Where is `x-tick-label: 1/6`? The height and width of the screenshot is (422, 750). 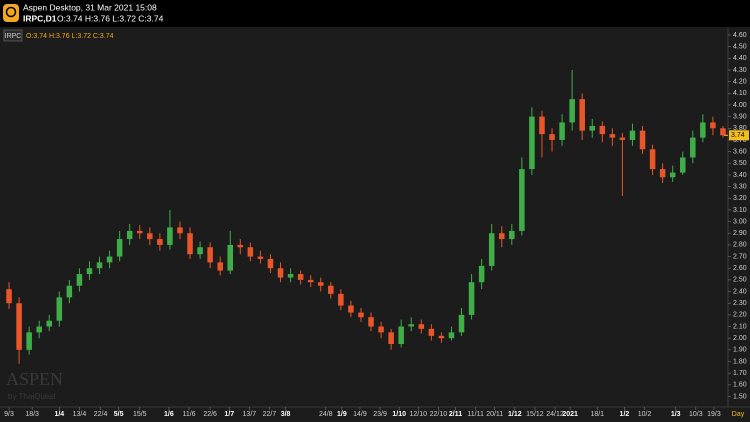
x-tick-label: 1/6 is located at coordinates (169, 414).